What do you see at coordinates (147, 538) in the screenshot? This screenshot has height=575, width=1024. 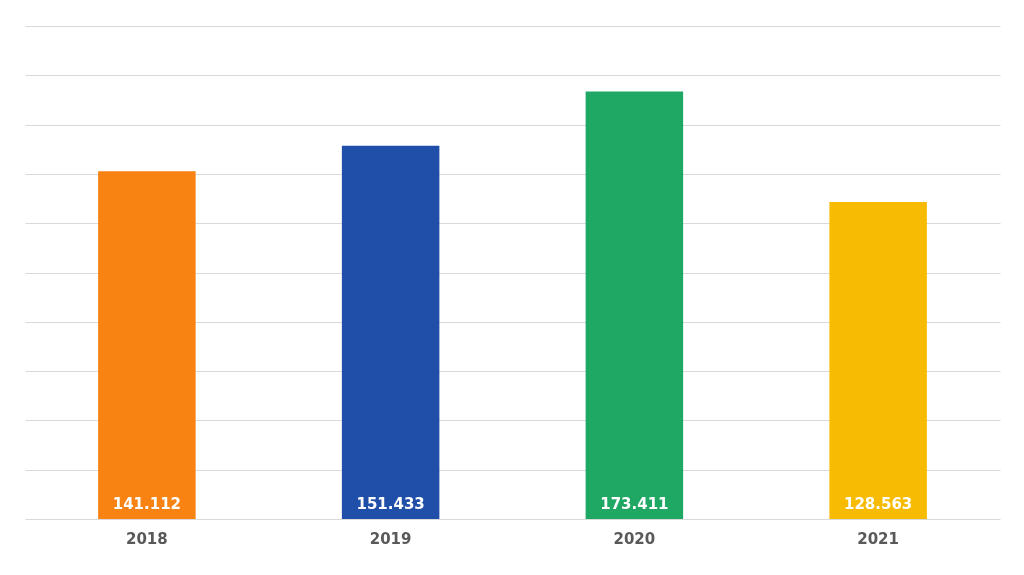 I see `x-tick-label: 2018` at bounding box center [147, 538].